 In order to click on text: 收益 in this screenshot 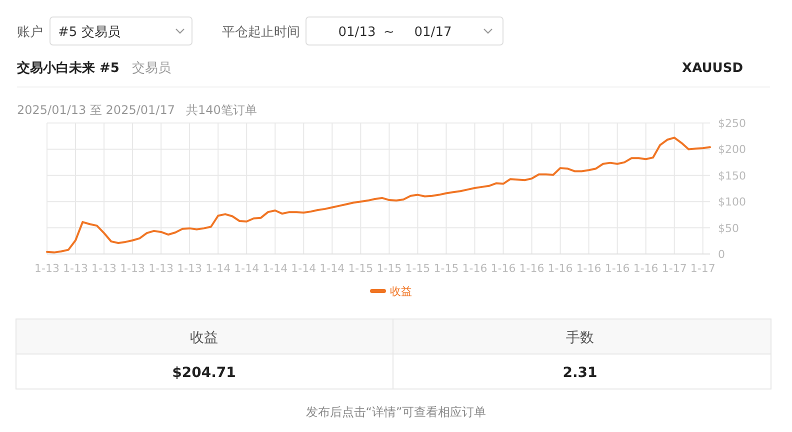, I will do `click(204, 338)`.